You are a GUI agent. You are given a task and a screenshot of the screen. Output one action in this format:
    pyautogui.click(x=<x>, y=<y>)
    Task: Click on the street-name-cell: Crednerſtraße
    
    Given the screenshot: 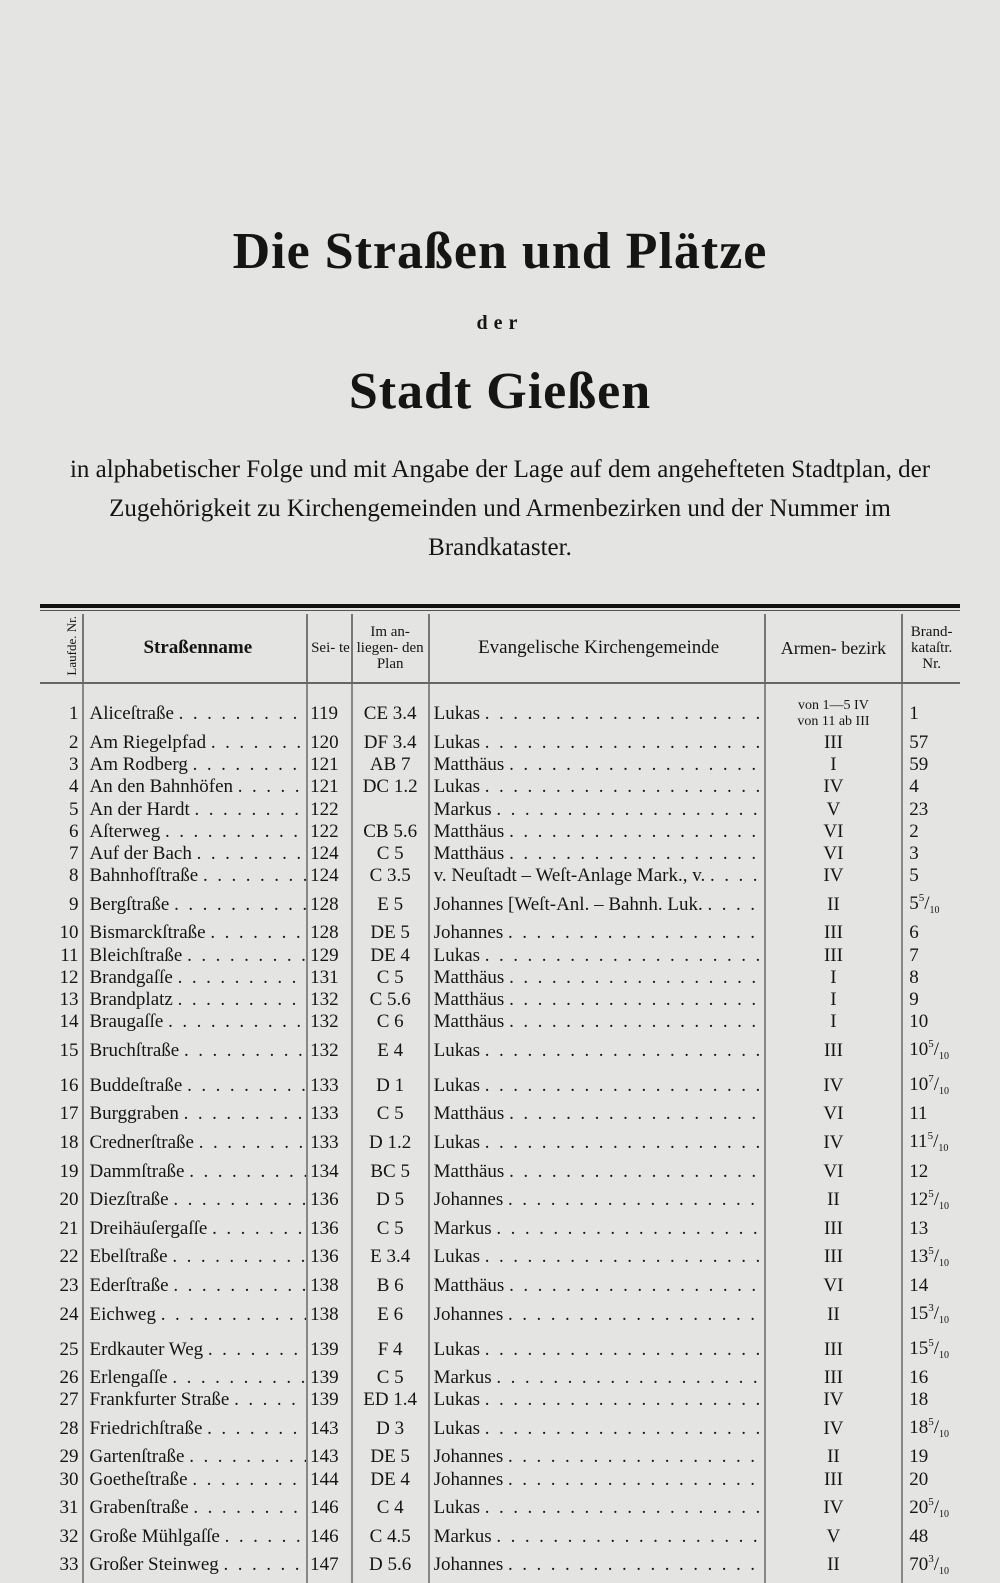 What is the action you would take?
    pyautogui.click(x=194, y=1143)
    